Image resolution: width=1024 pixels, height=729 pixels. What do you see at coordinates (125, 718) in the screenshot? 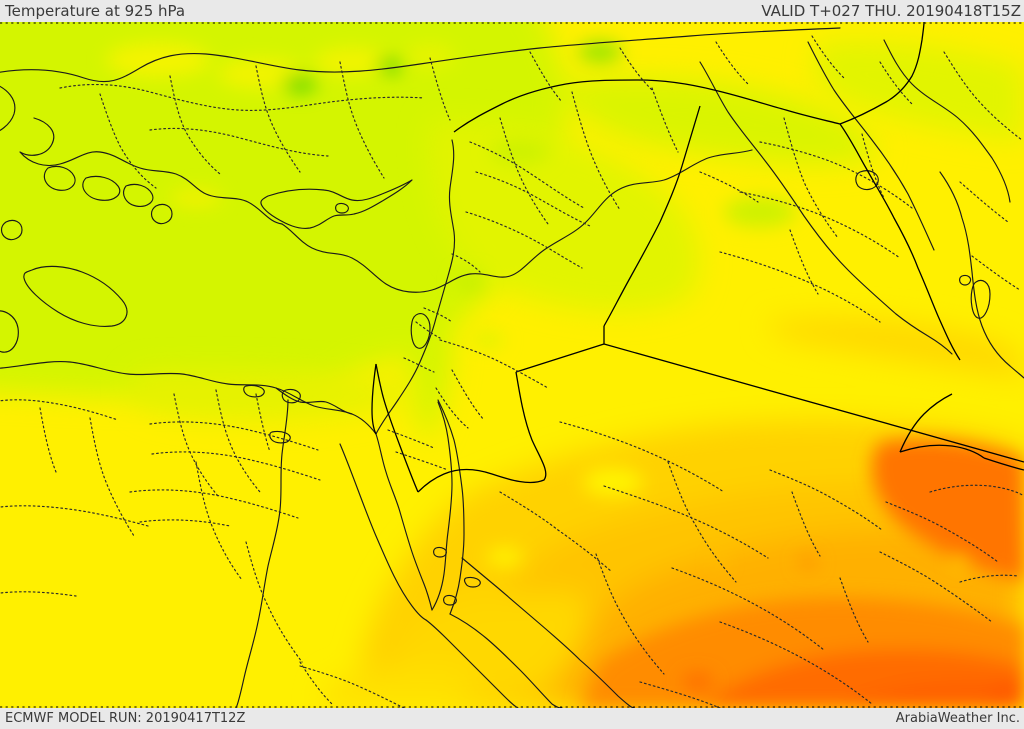
I see `model-run-label: ECMWF MODEL RUN: 20190417T12Z` at bounding box center [125, 718].